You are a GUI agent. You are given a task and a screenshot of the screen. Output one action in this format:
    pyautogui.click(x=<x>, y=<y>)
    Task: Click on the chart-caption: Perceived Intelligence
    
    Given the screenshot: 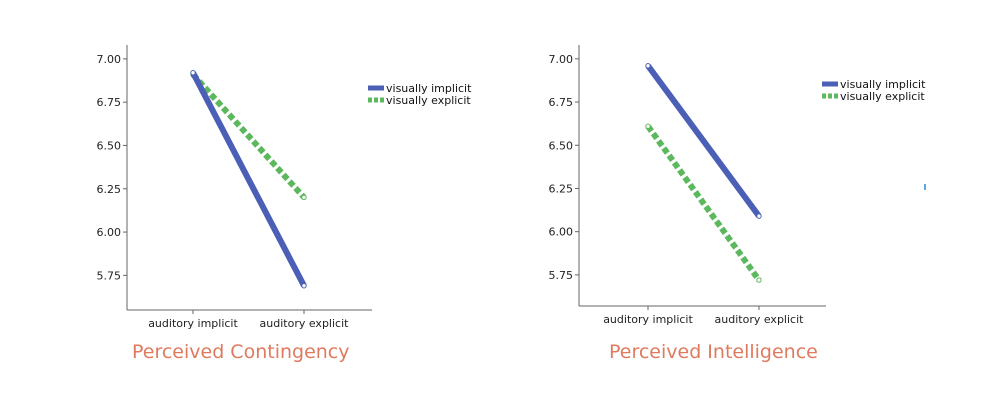 What is the action you would take?
    pyautogui.click(x=713, y=352)
    